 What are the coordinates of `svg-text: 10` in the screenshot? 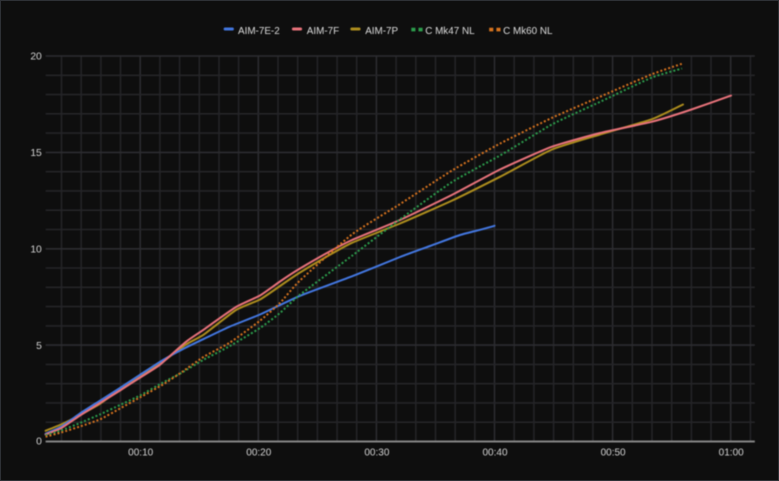 It's located at (36, 250).